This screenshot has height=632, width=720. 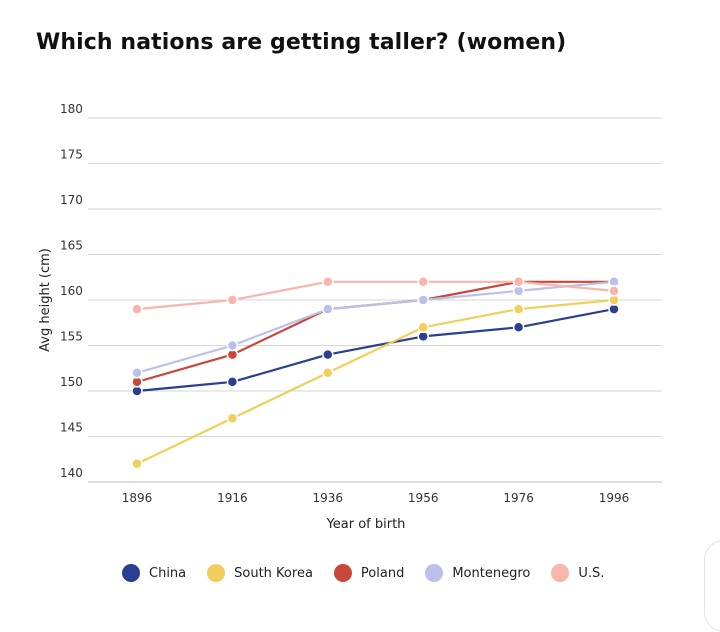 I want to click on legend: China South Korea Poland Montenegro U.S., so click(x=373, y=573).